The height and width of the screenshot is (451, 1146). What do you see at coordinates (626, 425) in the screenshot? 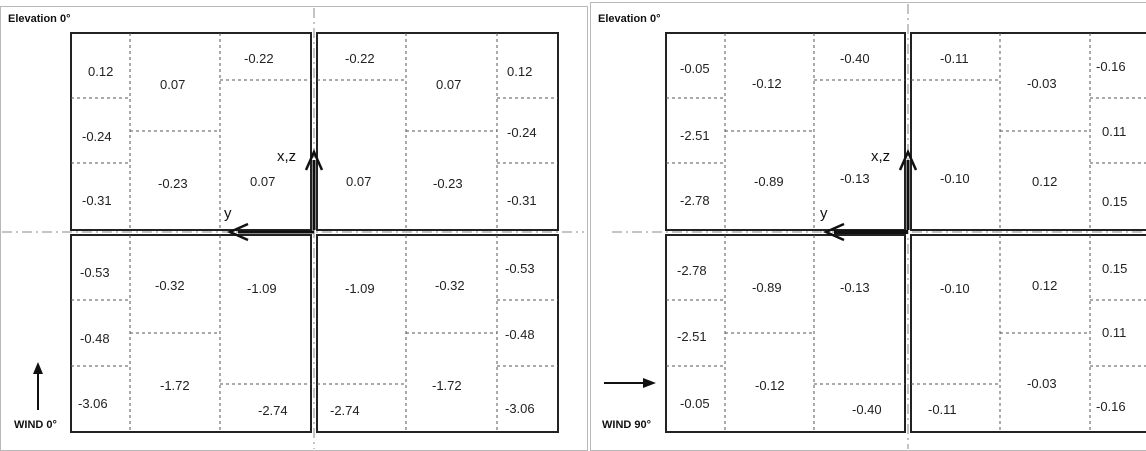
I see `wind-label: WIND 90°` at bounding box center [626, 425].